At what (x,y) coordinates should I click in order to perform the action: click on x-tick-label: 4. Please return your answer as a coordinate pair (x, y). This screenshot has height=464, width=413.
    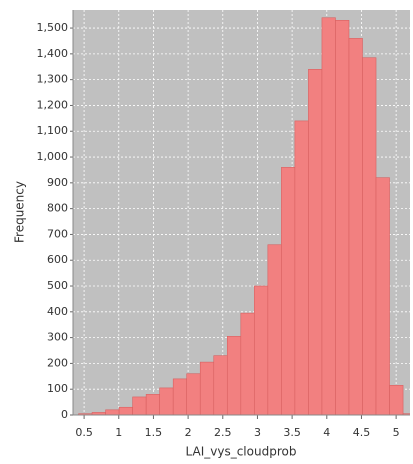
    Looking at the image, I should click on (326, 432).